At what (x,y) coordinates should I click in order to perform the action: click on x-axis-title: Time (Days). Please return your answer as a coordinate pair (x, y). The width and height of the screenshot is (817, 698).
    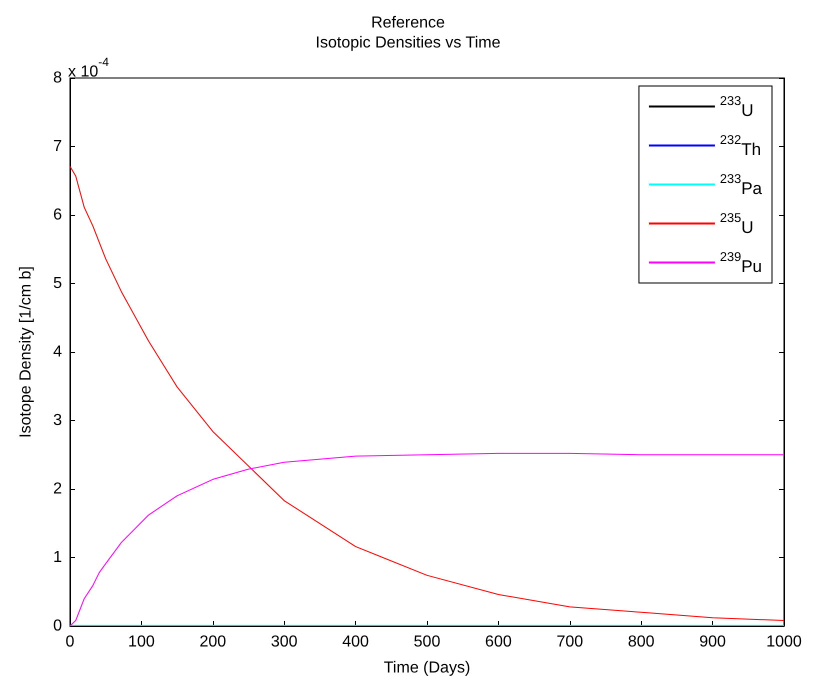
    Looking at the image, I should click on (427, 668).